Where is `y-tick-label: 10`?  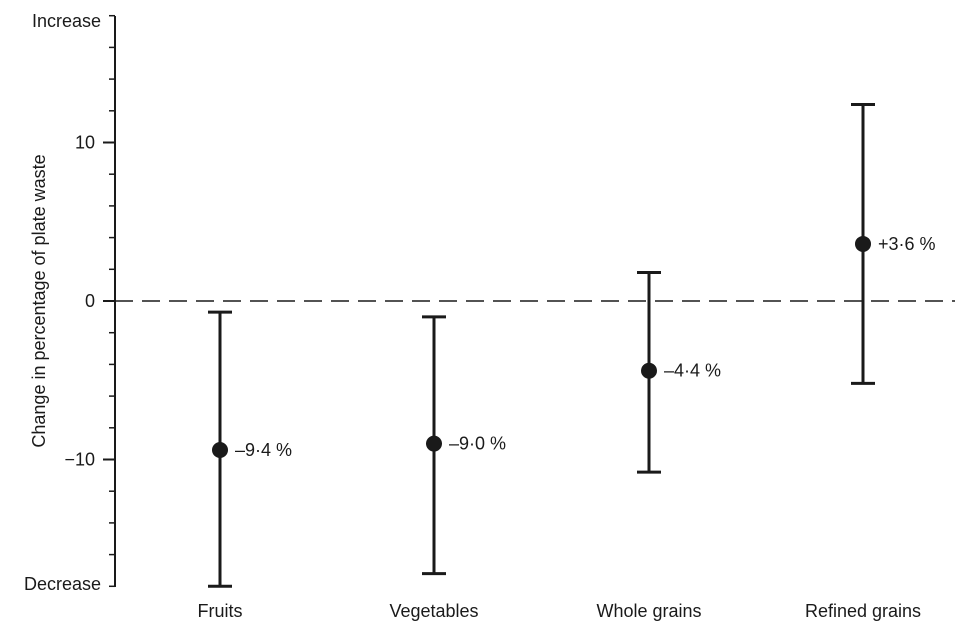 y-tick-label: 10 is located at coordinates (85, 143).